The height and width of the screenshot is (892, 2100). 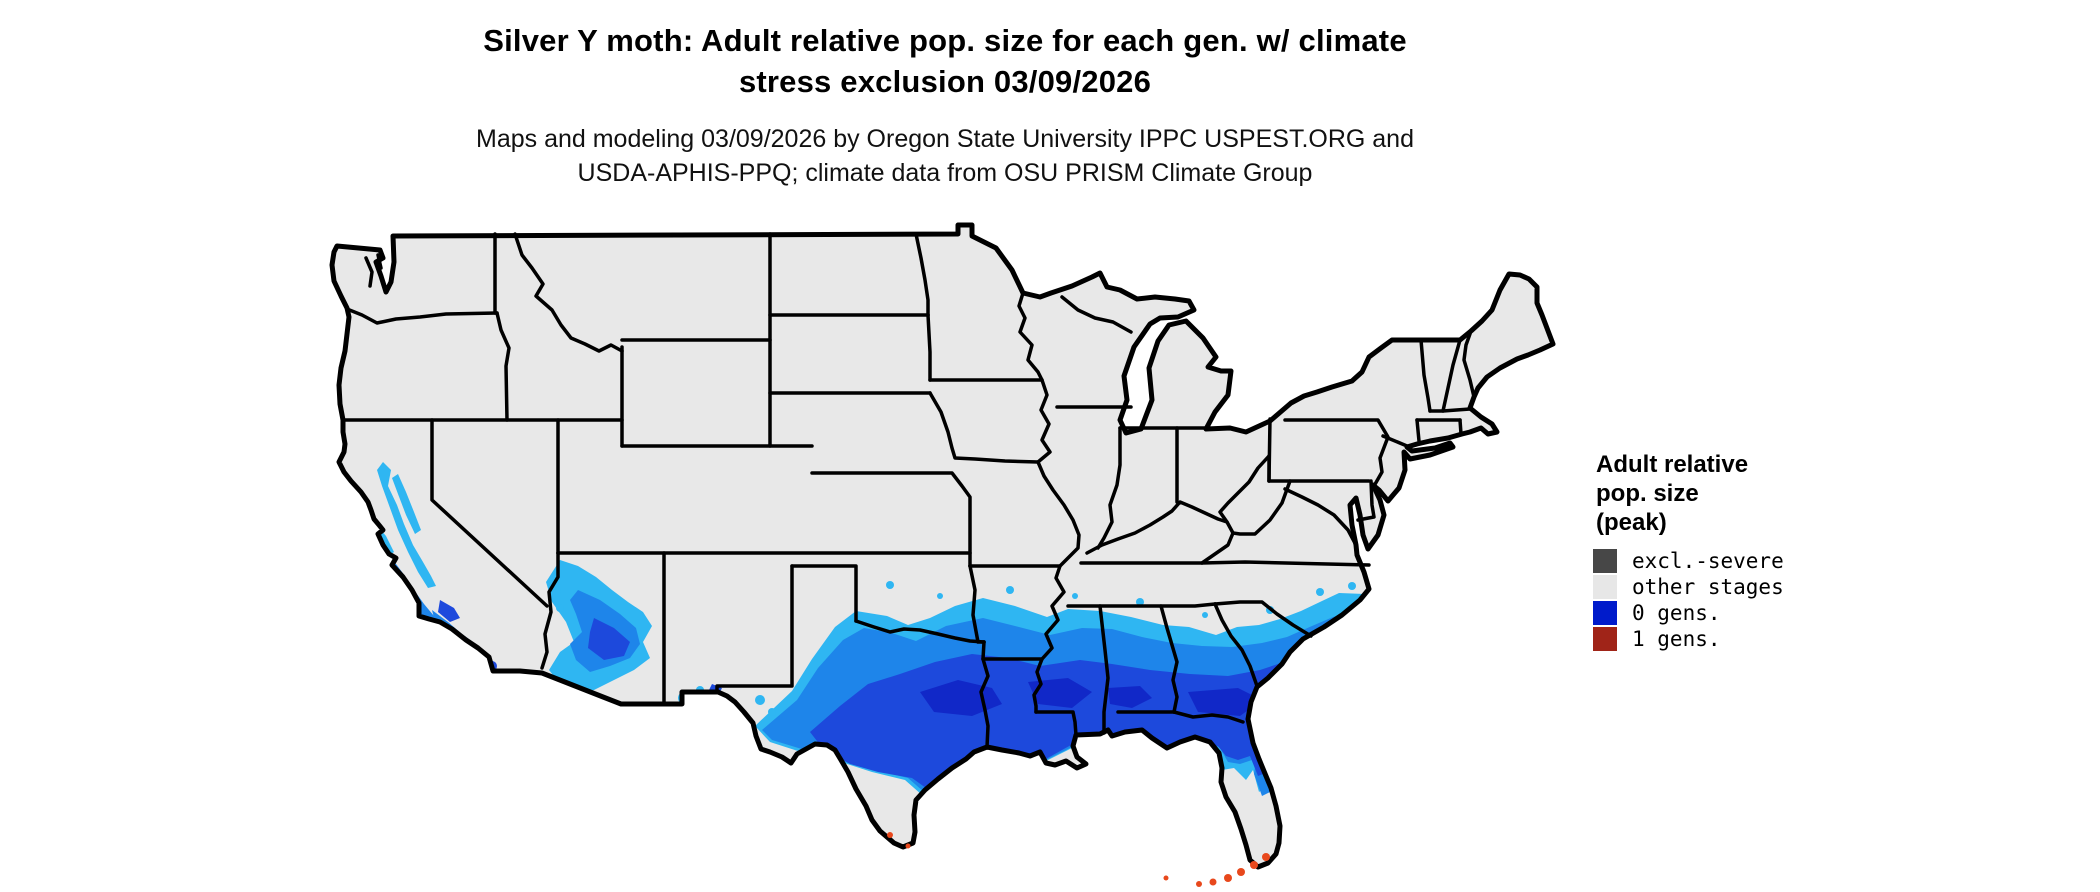 I want to click on gen1-areas, so click(x=1078, y=859).